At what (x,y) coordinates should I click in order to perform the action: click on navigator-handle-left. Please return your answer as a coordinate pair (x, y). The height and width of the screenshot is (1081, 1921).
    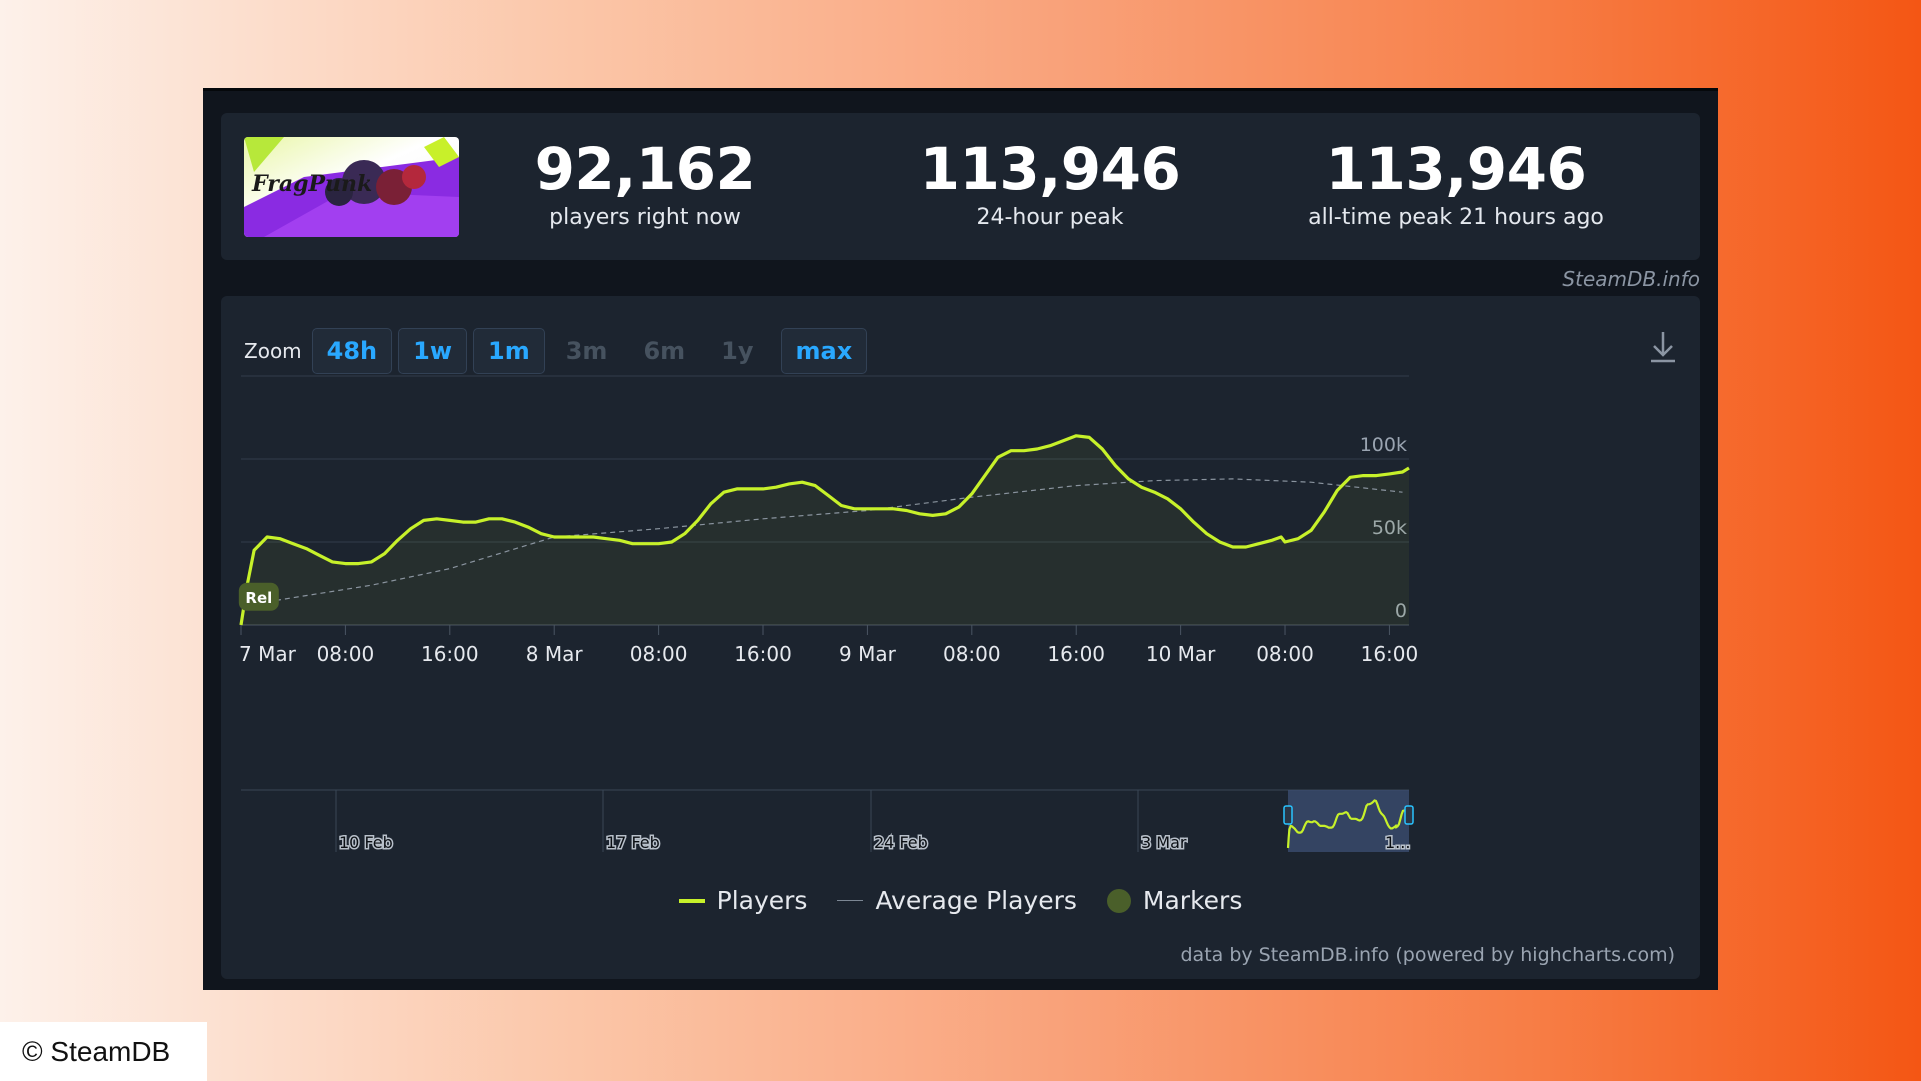
    Looking at the image, I should click on (1288, 815).